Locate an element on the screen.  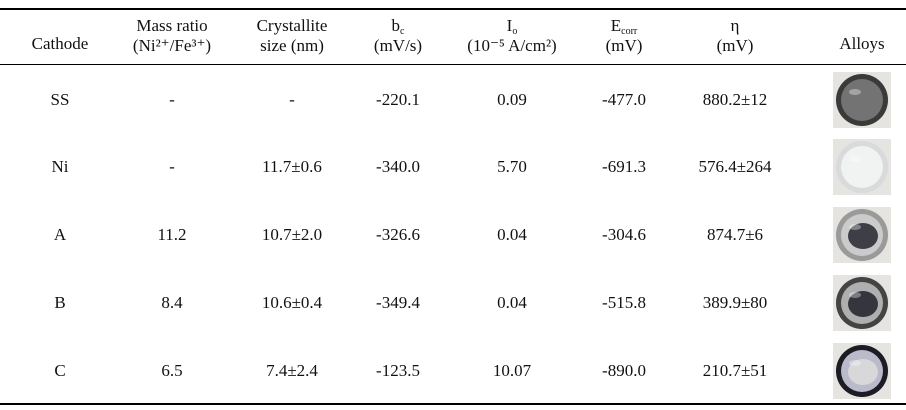
header-cell: Io (10⁻⁵ A/cm²) is located at coordinates (511, 36).